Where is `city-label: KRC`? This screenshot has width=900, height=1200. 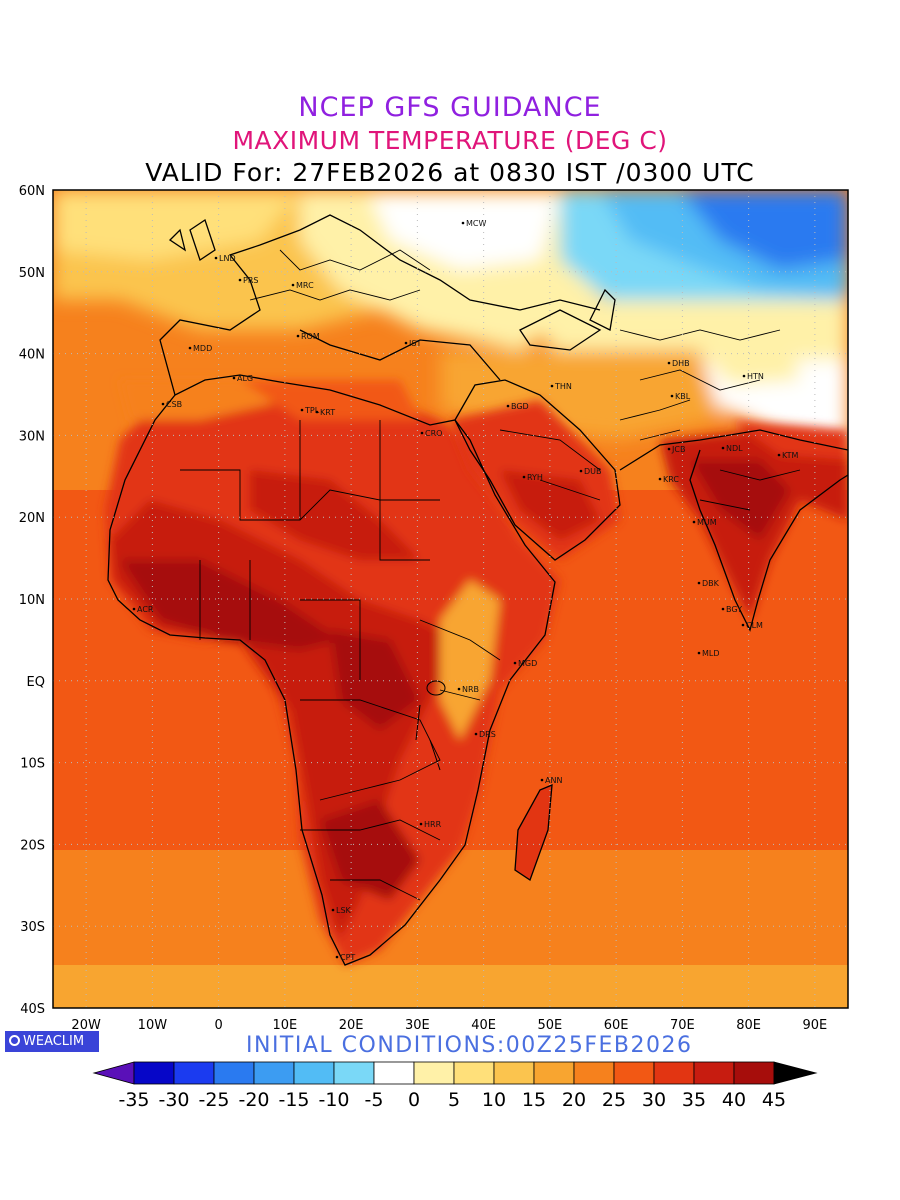
city-label: KRC is located at coordinates (671, 479).